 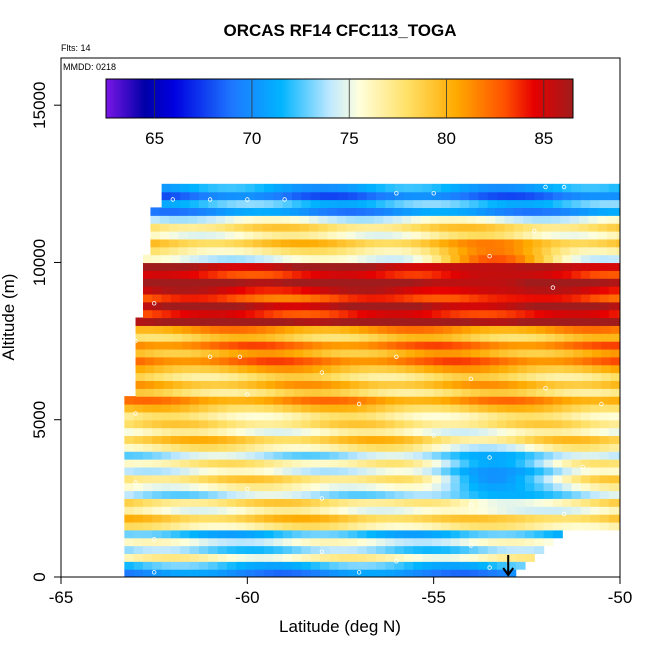 What do you see at coordinates (508, 565) in the screenshot?
I see `position-marker` at bounding box center [508, 565].